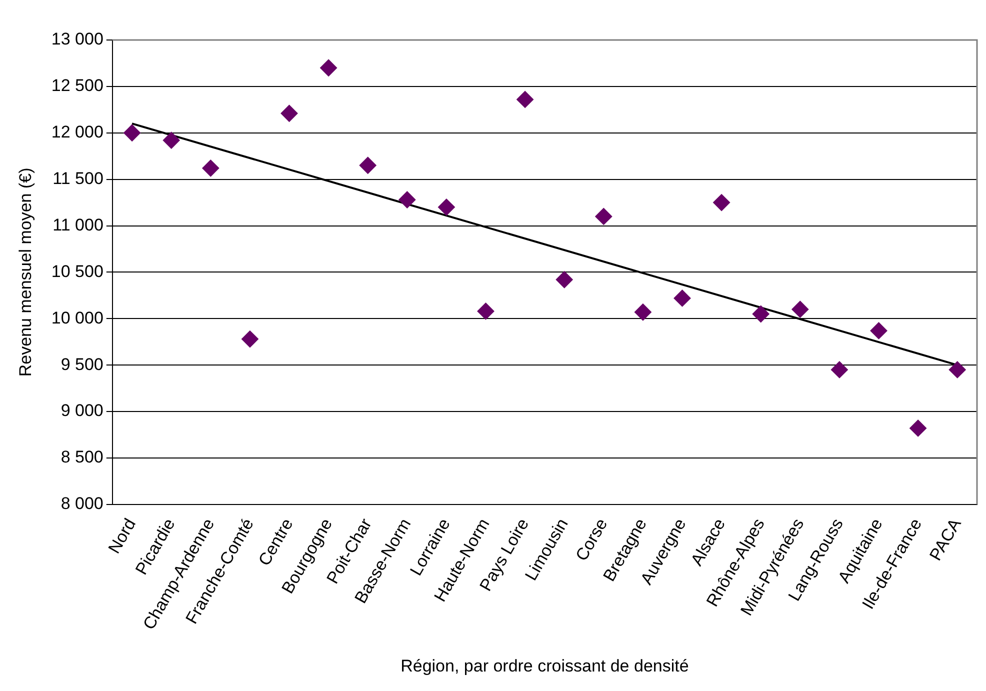 The image size is (986, 691). Describe the element at coordinates (77, 271) in the screenshot. I see `y-tick-label: 10 500` at that location.